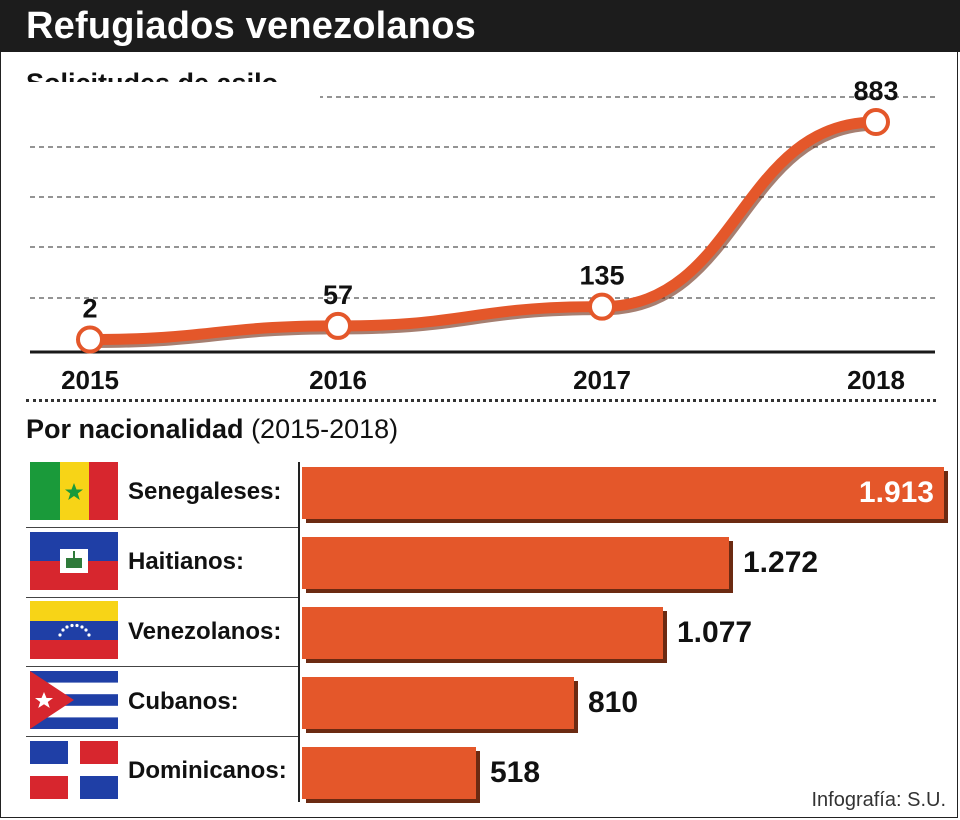 Image resolution: width=960 pixels, height=820 pixels. I want to click on nationality-label-cubanos: Cubanos:, so click(183, 701).